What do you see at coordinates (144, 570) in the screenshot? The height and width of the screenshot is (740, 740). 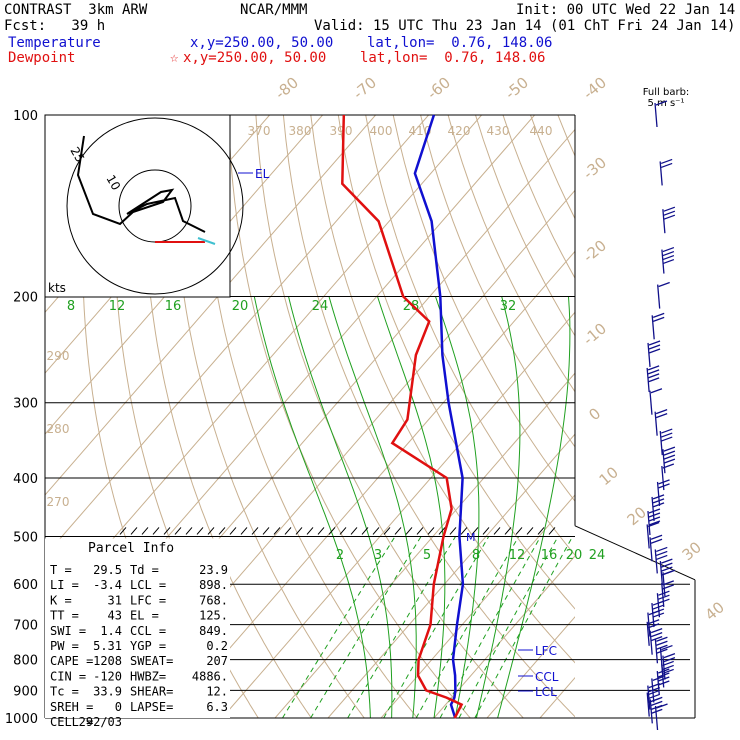 I see `parcel-info-cell: Td =` at bounding box center [144, 570].